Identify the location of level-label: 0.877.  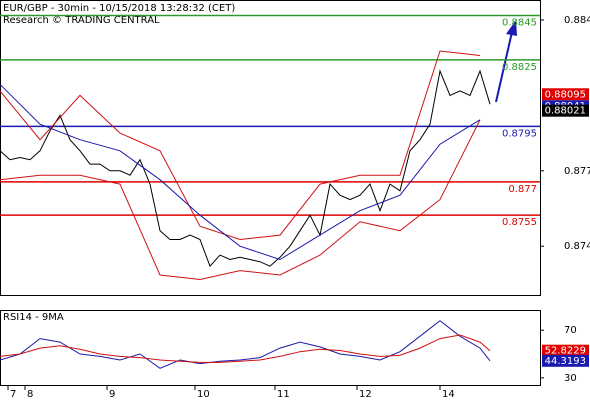
(522, 189).